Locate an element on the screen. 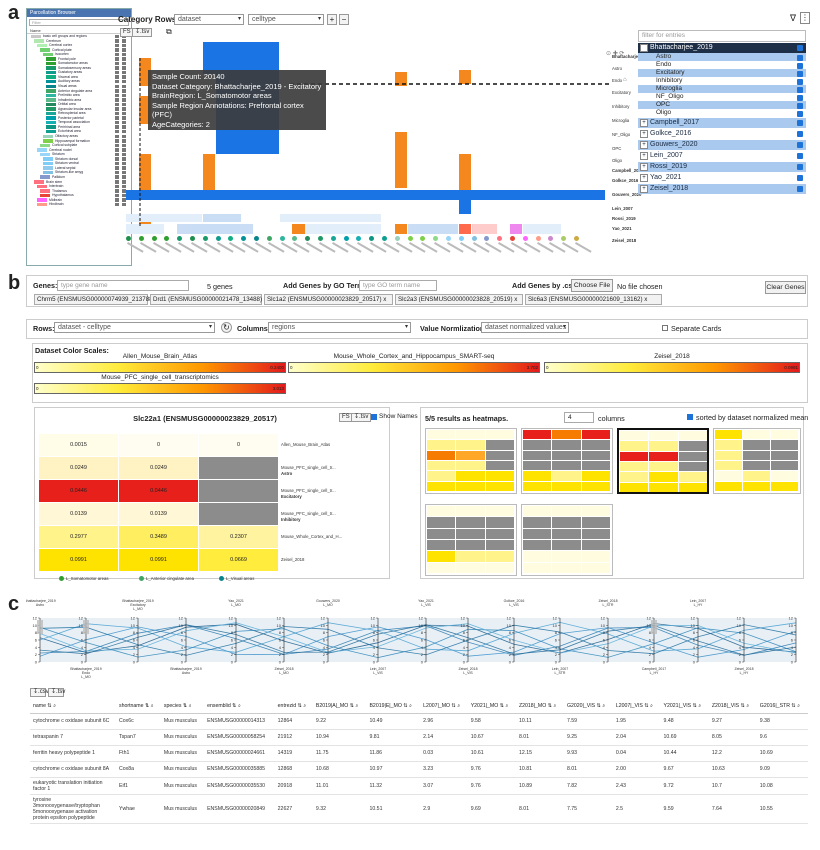  parcellation-row: Striatum ventral is located at coordinates (79, 163).